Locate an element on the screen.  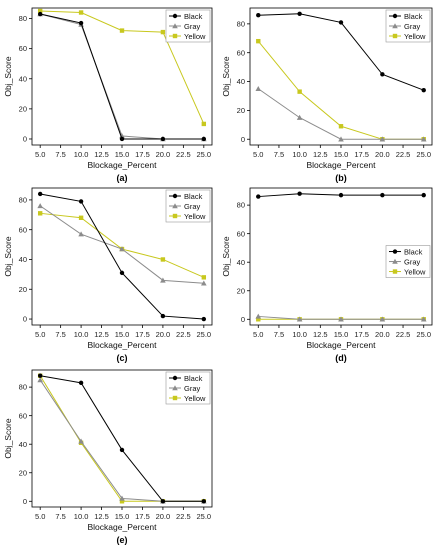
x-tick-label: 17.5 is located at coordinates (361, 334).